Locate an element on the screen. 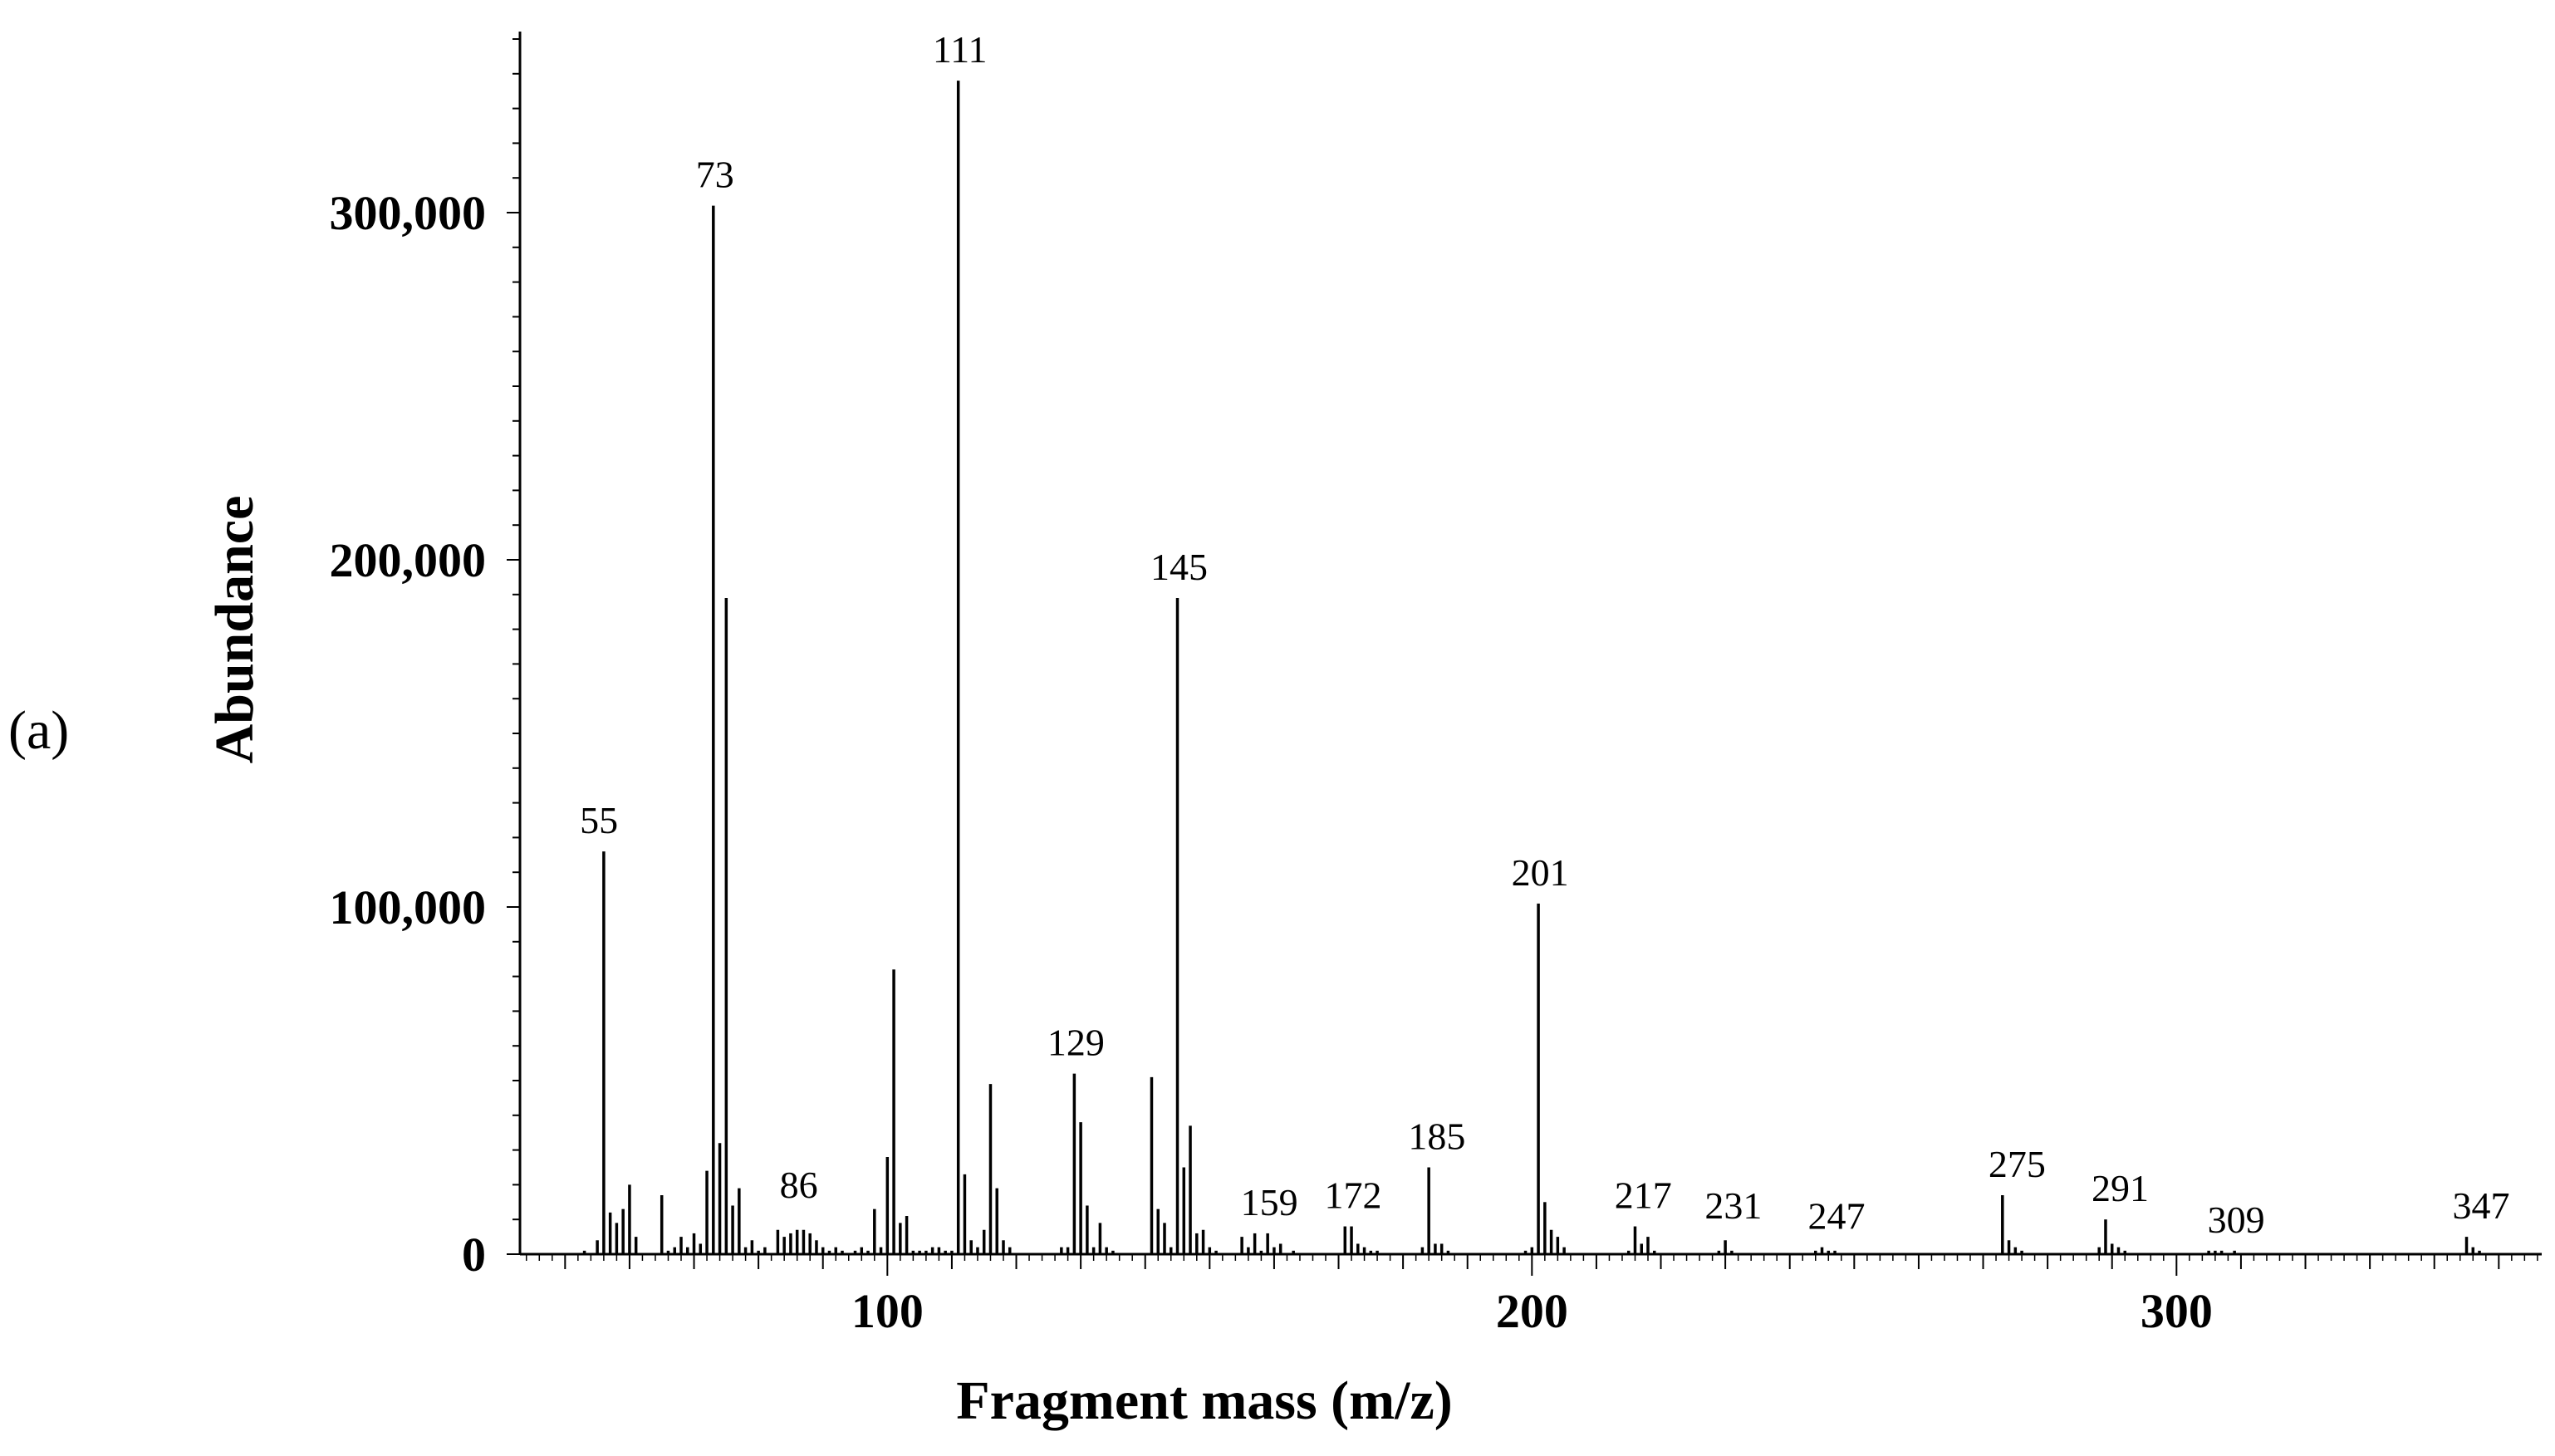  peak-label: 275 is located at coordinates (2017, 1164).